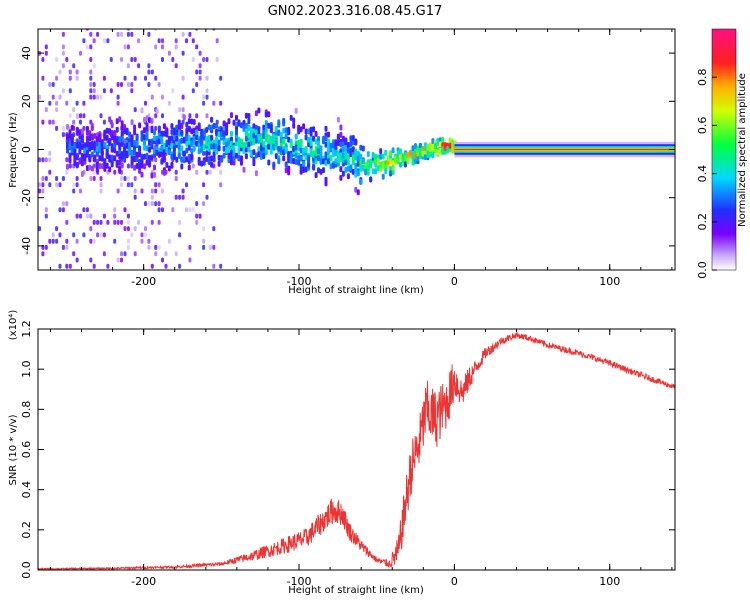 The height and width of the screenshot is (600, 750). Describe the element at coordinates (724, 149) in the screenshot. I see `colorbar-gradient` at that location.